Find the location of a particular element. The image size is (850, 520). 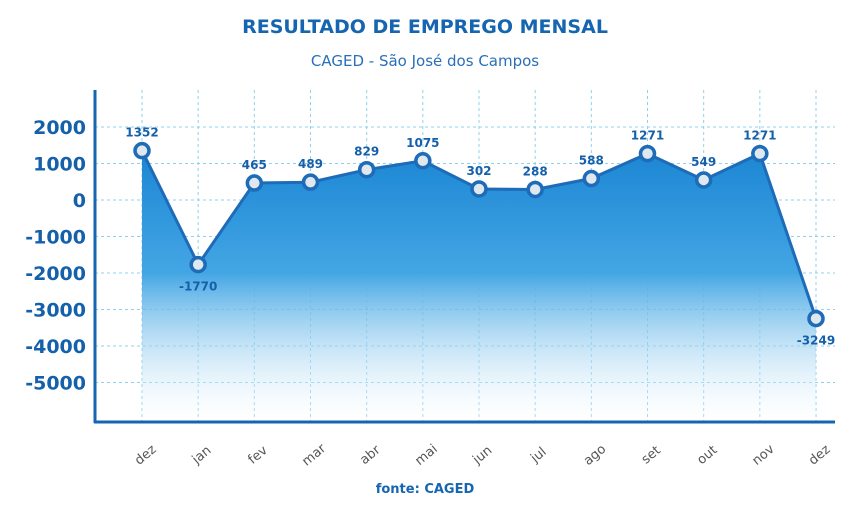

x-tick-label: set is located at coordinates (651, 455).